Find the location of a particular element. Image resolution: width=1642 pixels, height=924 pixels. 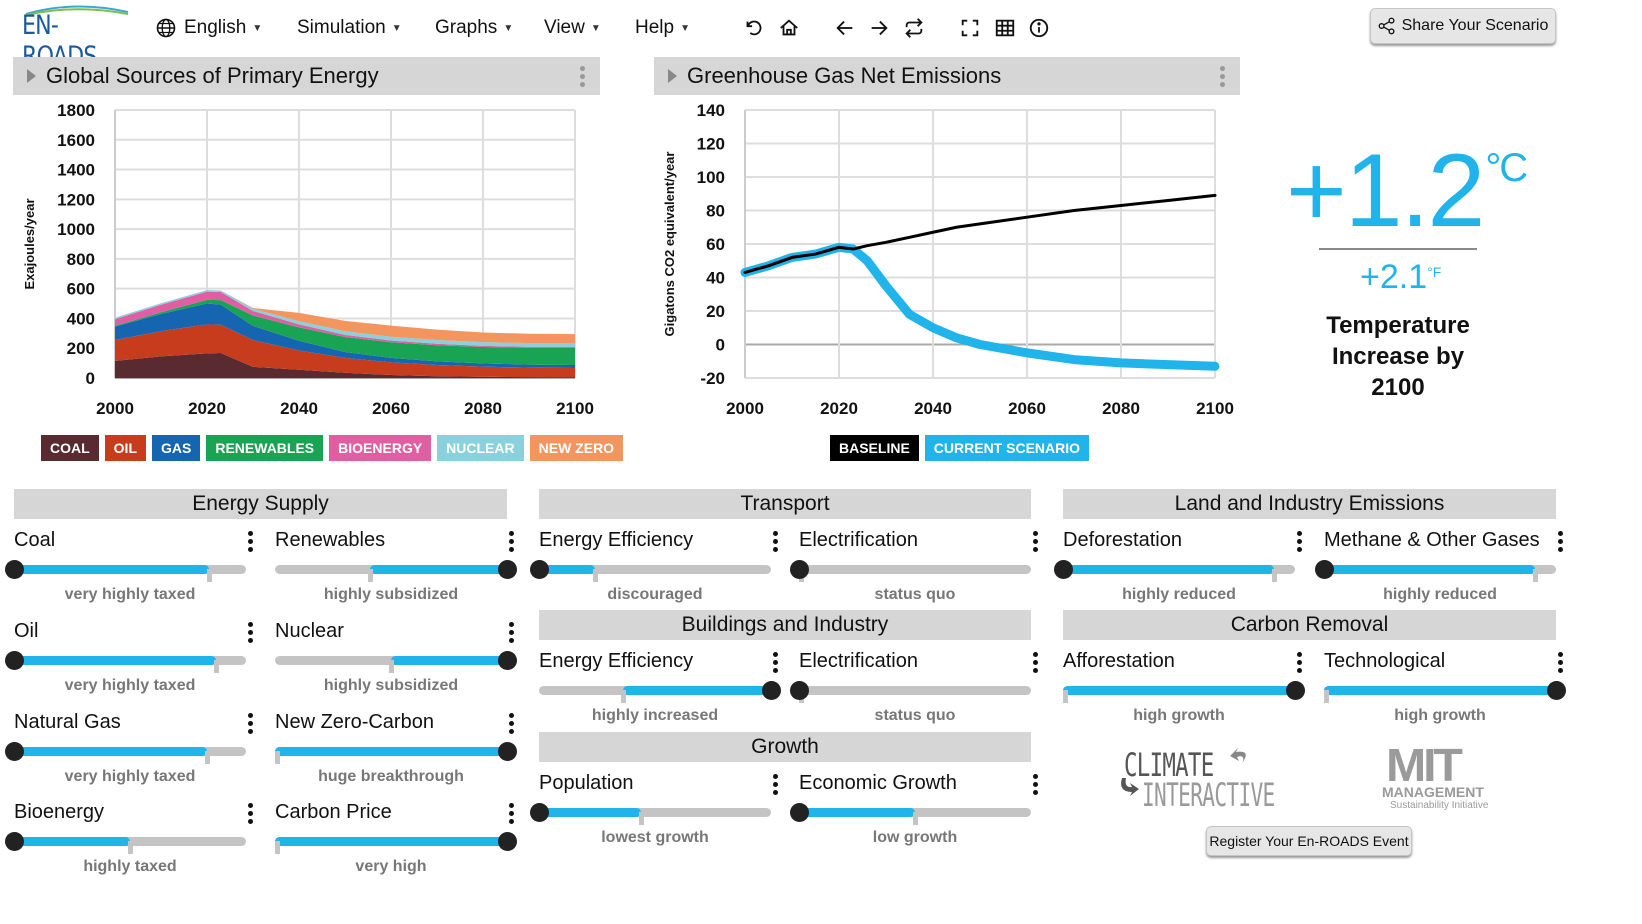

slider-bioenergy: Bioenergy highly taxed is located at coordinates (129, 844).